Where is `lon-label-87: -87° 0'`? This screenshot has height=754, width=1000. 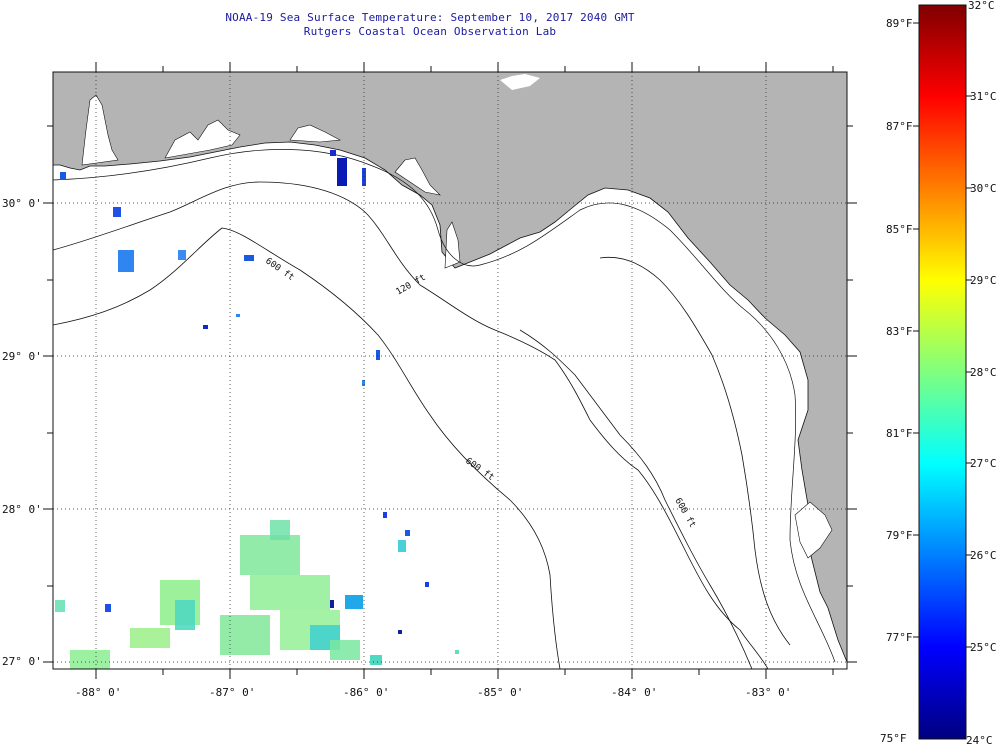 lon-label-87: -87° 0' is located at coordinates (232, 692).